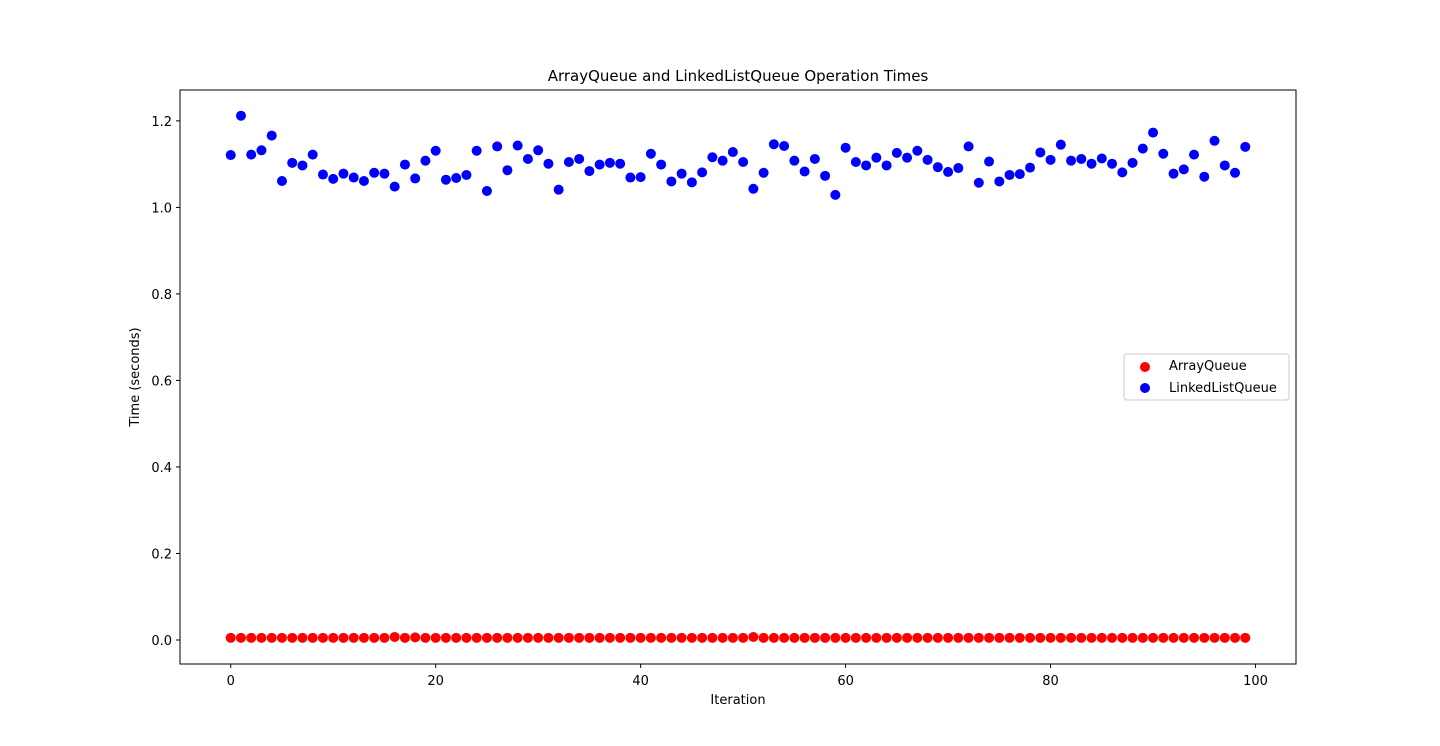 This screenshot has width=1440, height=746. I want to click on x-tick-label: 60, so click(845, 681).